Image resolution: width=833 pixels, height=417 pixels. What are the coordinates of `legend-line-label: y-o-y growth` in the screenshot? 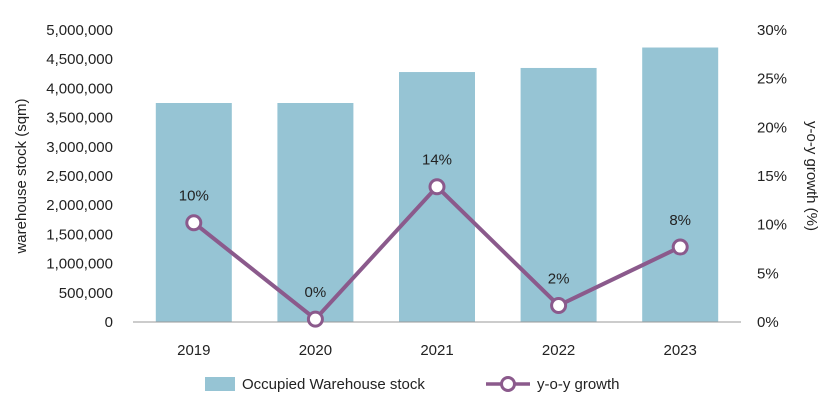 It's located at (578, 384).